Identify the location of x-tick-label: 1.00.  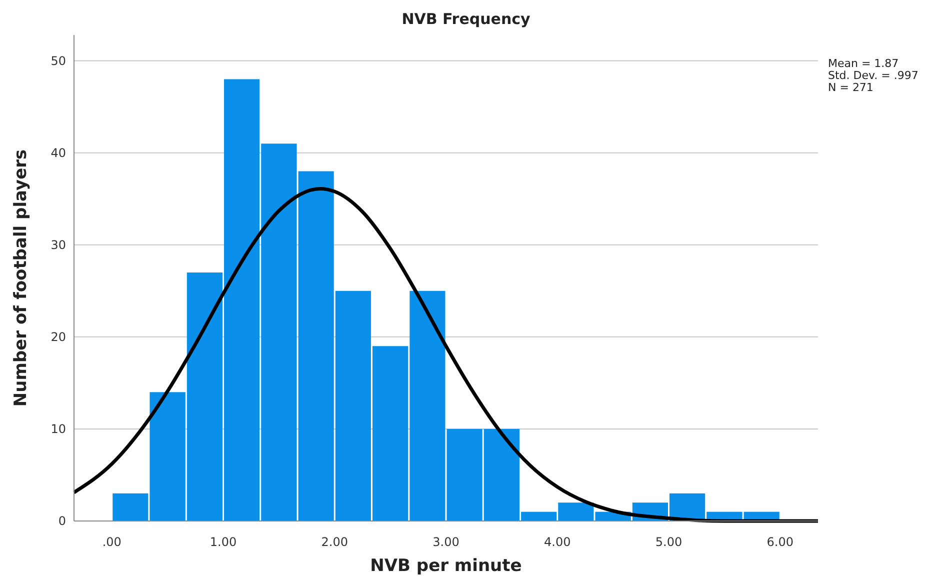
(223, 542).